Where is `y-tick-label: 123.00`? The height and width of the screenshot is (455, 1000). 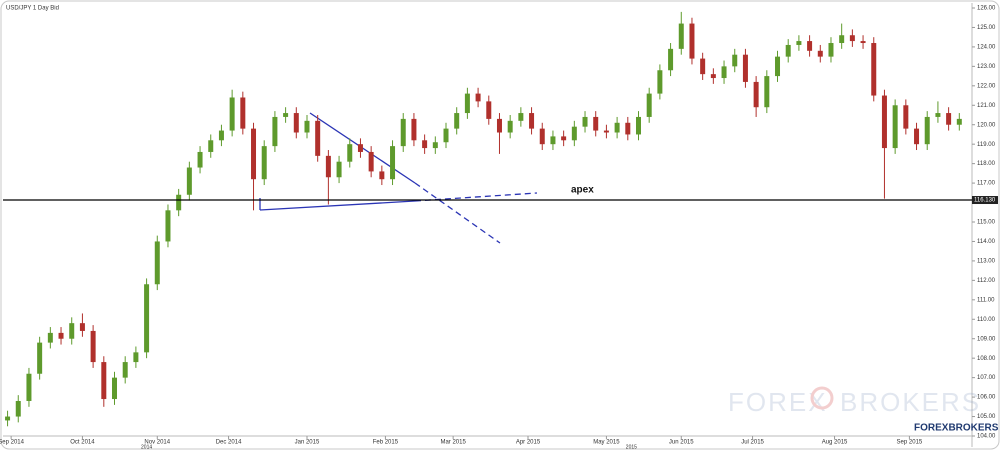 y-tick-label: 123.00 is located at coordinates (986, 67).